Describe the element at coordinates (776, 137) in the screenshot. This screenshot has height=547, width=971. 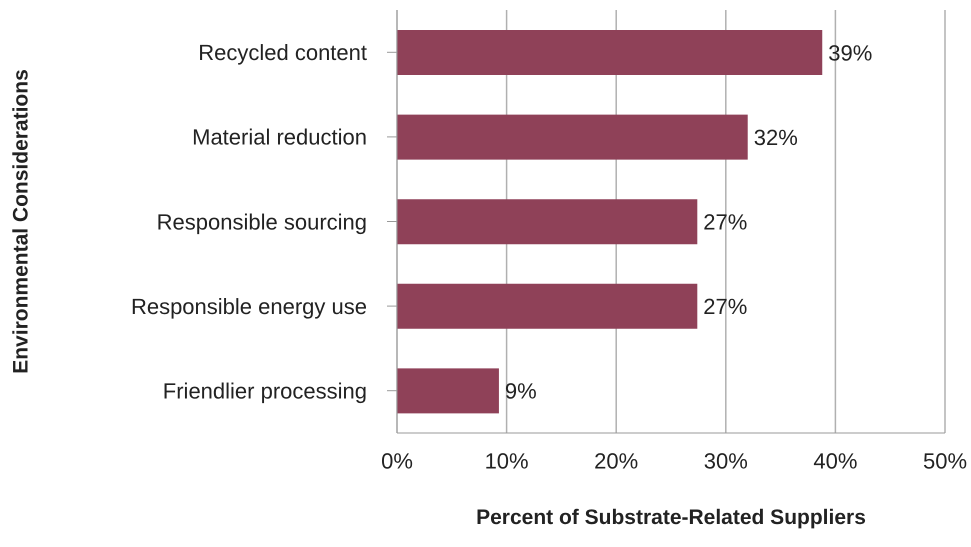
I see `data-label: 32%` at that location.